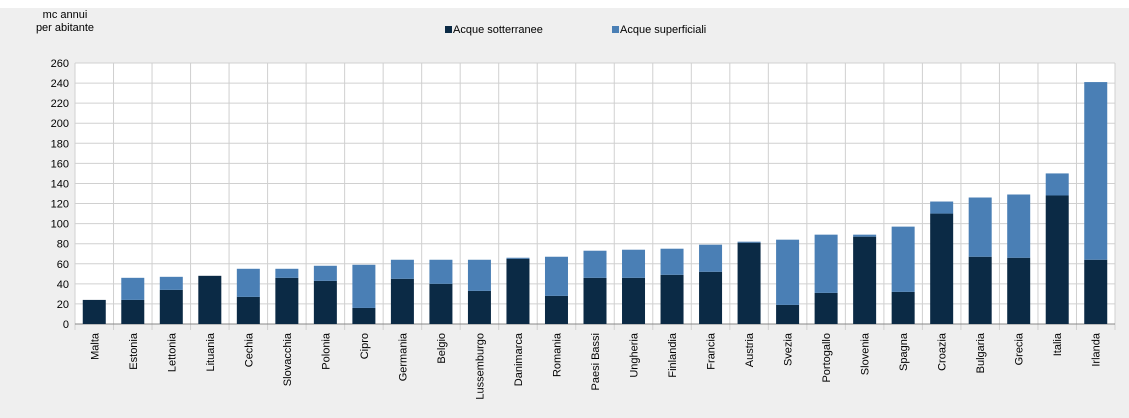 This screenshot has height=418, width=1129. I want to click on x-tick-label: Malta, so click(95, 346).